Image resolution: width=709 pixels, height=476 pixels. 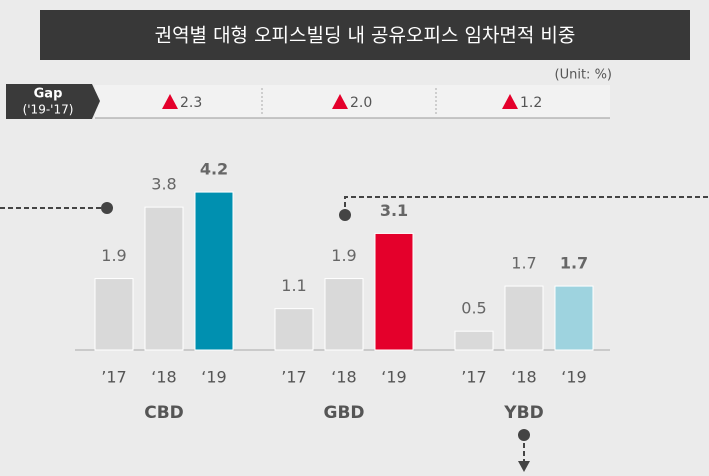 What do you see at coordinates (343, 413) in the screenshot?
I see `category-label: GBD` at bounding box center [343, 413].